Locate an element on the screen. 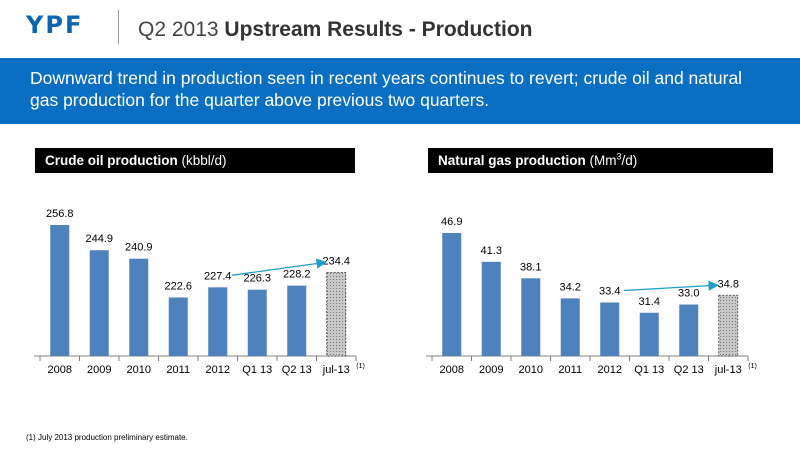 The width and height of the screenshot is (800, 450). gas-value-label-2: 38.1 is located at coordinates (530, 267).